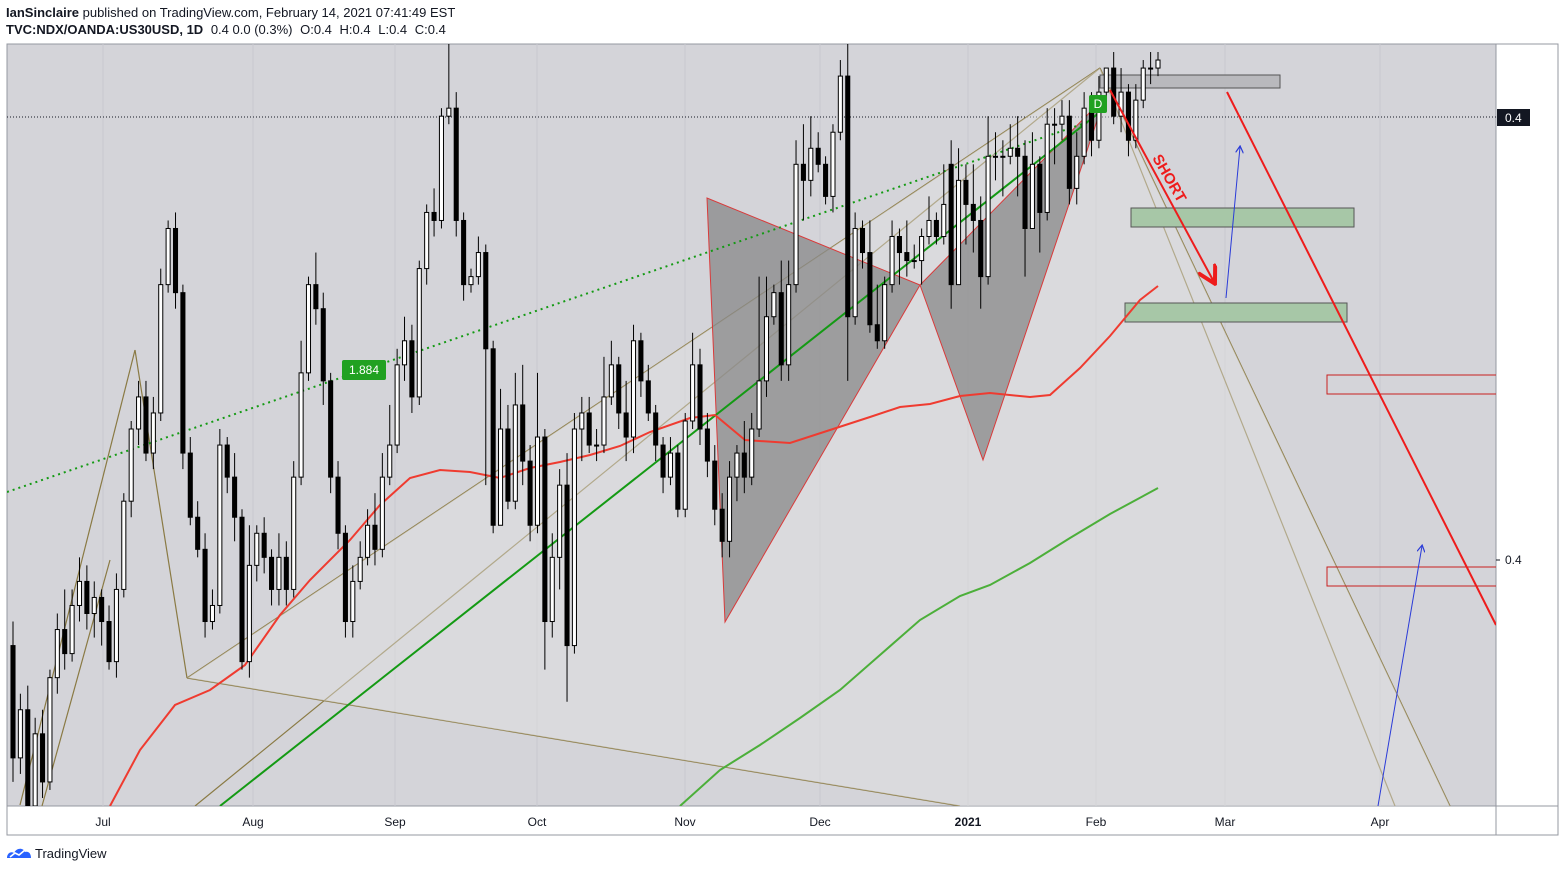 The width and height of the screenshot is (1565, 872). Describe the element at coordinates (919, 646) in the screenshot. I see `ma-slow-line` at that location.